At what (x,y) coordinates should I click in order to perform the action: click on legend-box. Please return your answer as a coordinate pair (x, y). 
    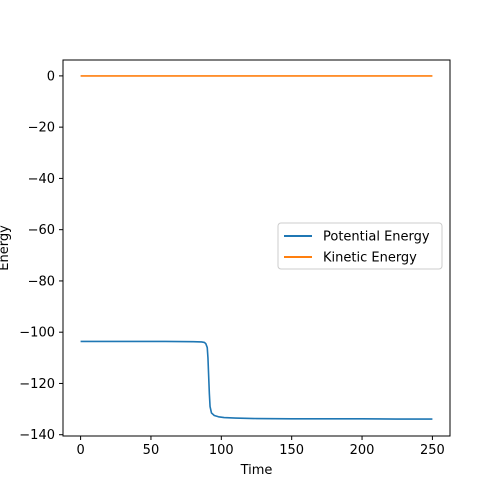
    Looking at the image, I should click on (360, 246).